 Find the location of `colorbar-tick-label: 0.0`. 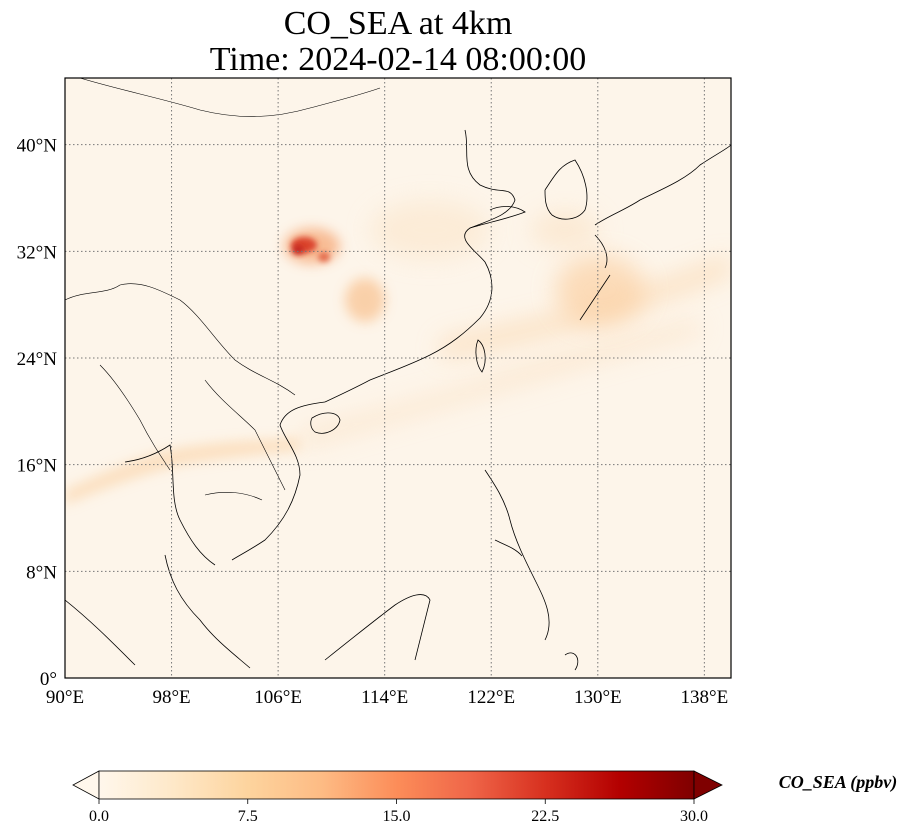

colorbar-tick-label: 0.0 is located at coordinates (99, 816).